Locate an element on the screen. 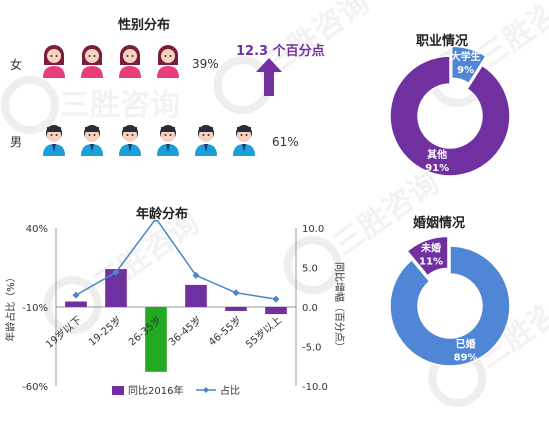 This screenshot has width=549, height=424. right-tick-label: 10.0 is located at coordinates (313, 229).